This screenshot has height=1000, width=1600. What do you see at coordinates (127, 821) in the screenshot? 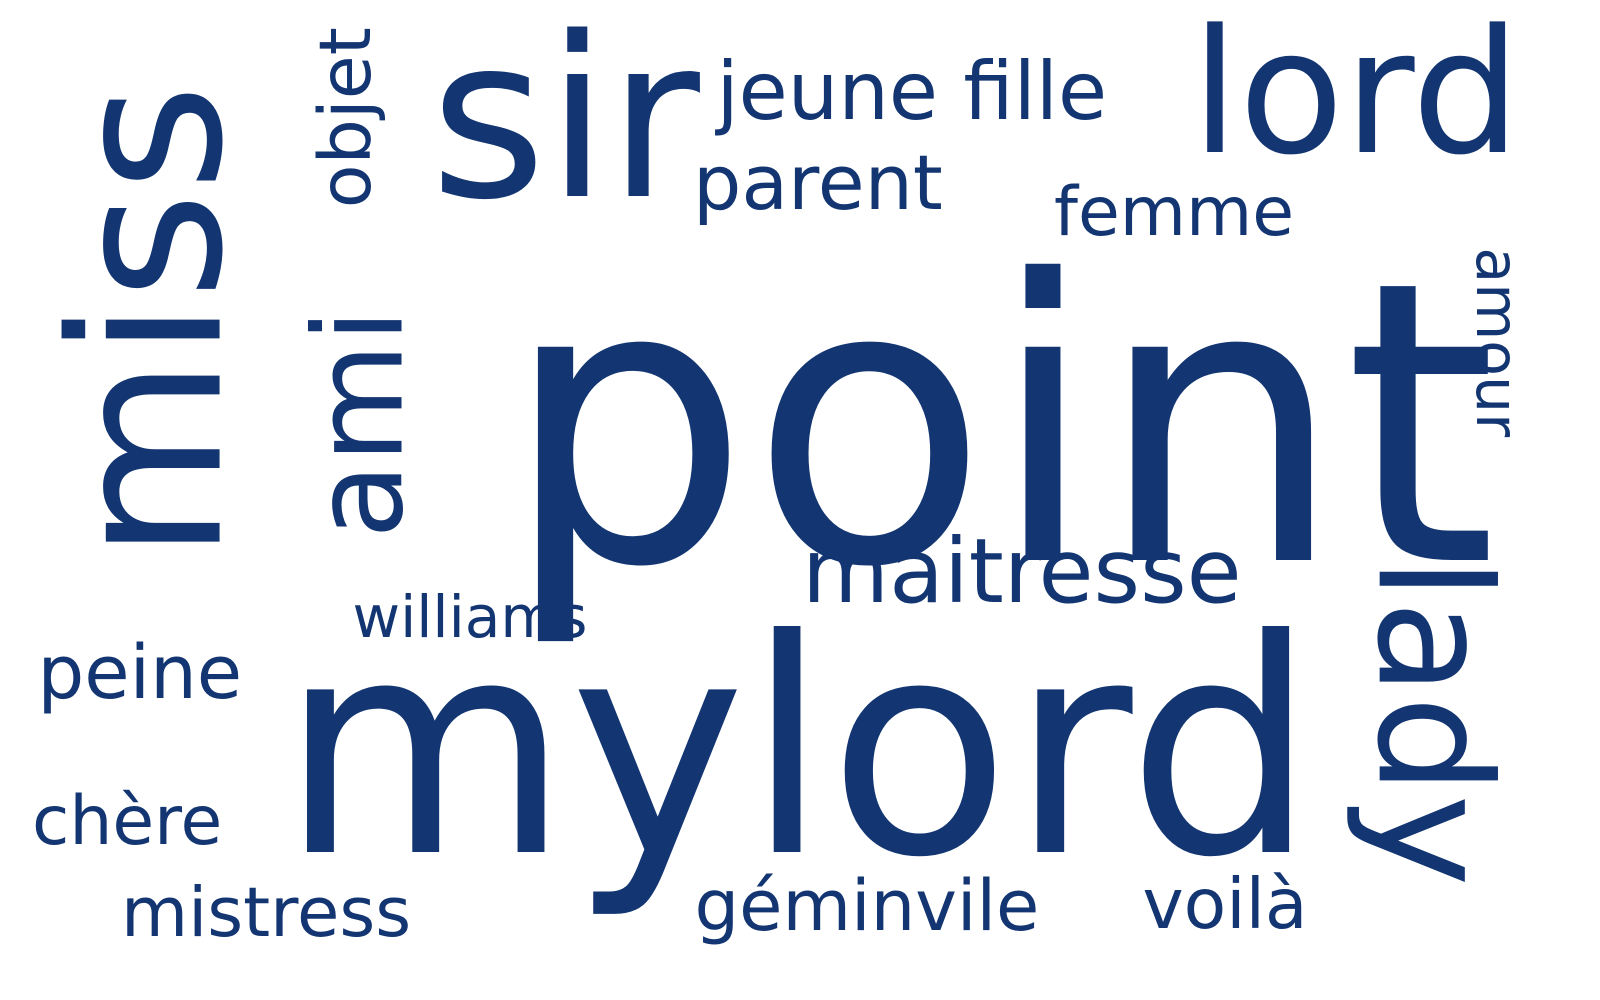
I see `word-chere: chère` at bounding box center [127, 821].